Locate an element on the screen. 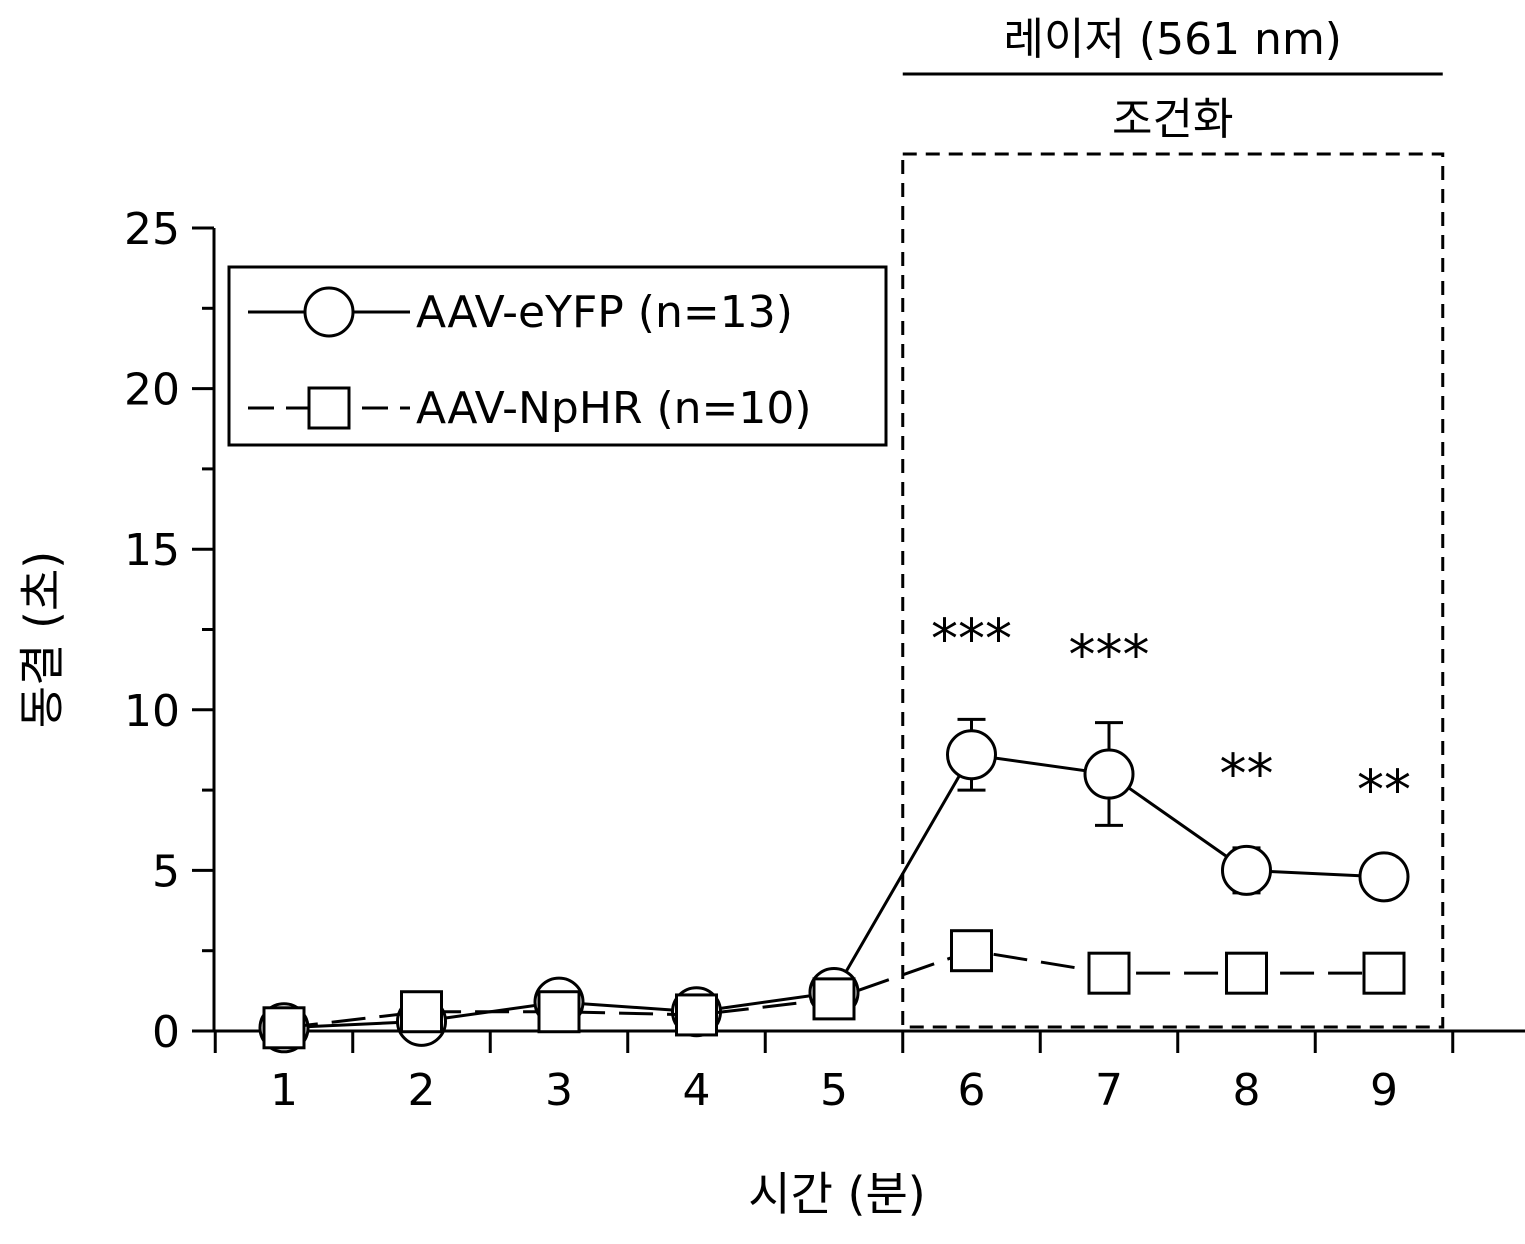  x-tick-label: 8 is located at coordinates (1247, 1090).